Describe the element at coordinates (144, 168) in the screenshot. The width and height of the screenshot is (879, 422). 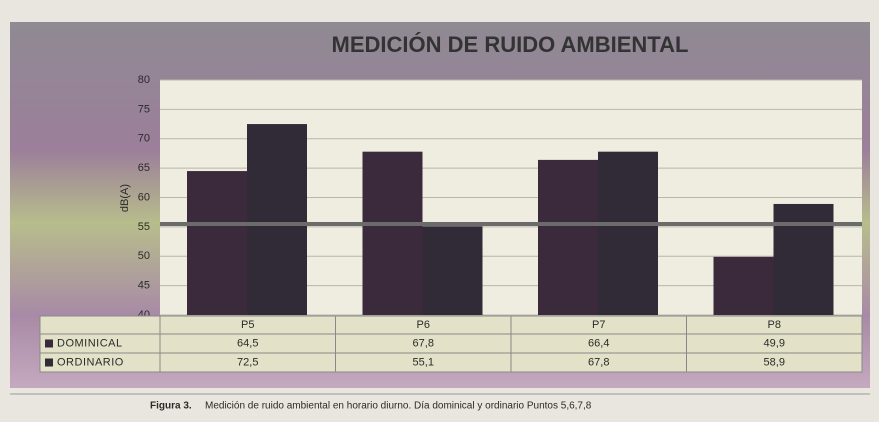
I see `y-tick-label: 65` at that location.